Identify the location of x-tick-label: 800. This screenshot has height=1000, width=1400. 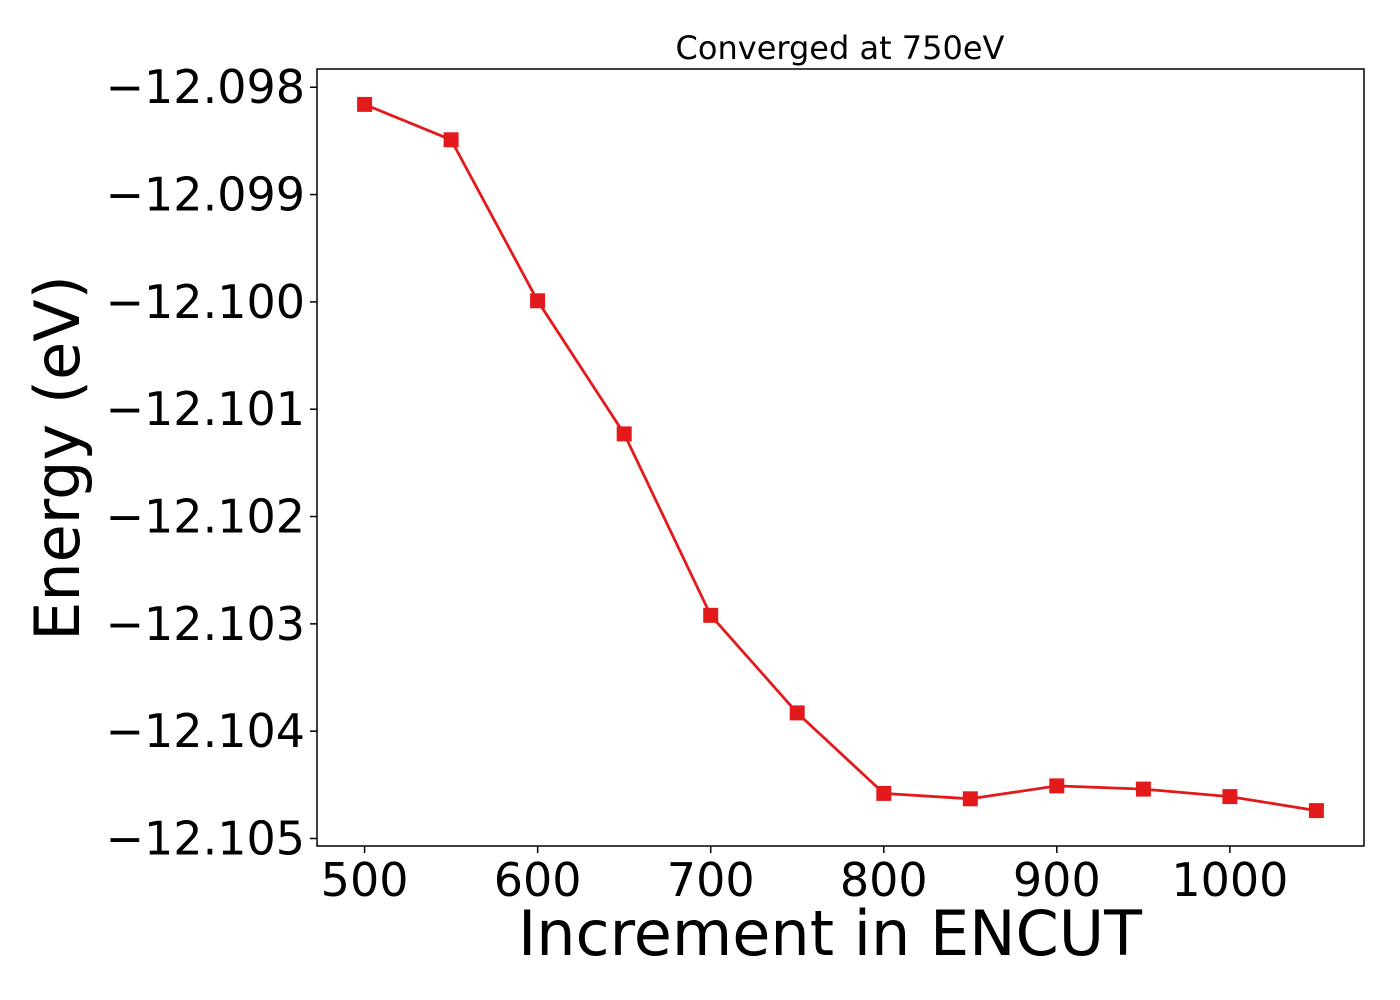
(884, 880).